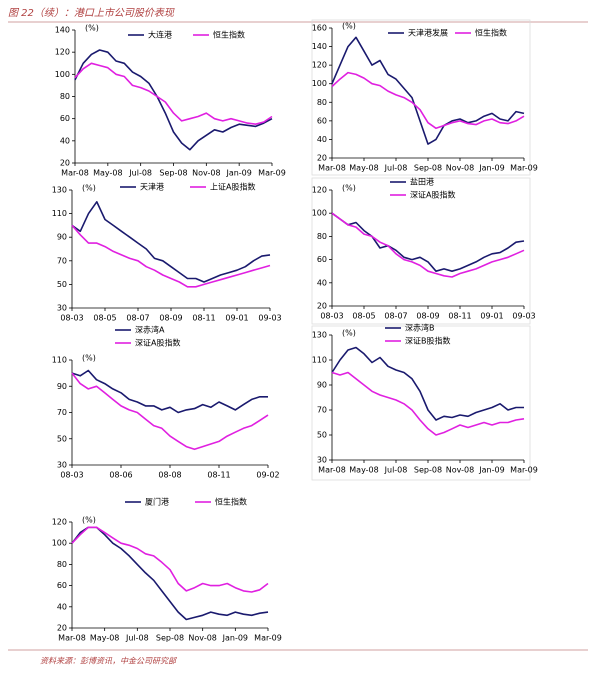 The height and width of the screenshot is (675, 595). What do you see at coordinates (157, 343) in the screenshot?
I see `legend-label: 深证A股指数` at bounding box center [157, 343].